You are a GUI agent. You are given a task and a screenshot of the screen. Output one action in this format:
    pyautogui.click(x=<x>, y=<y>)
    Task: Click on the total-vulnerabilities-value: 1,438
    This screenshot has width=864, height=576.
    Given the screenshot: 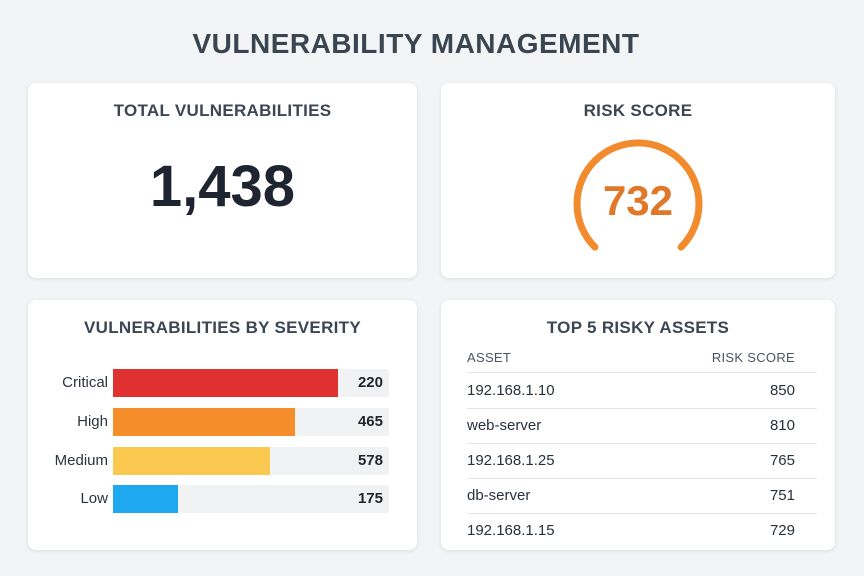 What is the action you would take?
    pyautogui.click(x=222, y=186)
    